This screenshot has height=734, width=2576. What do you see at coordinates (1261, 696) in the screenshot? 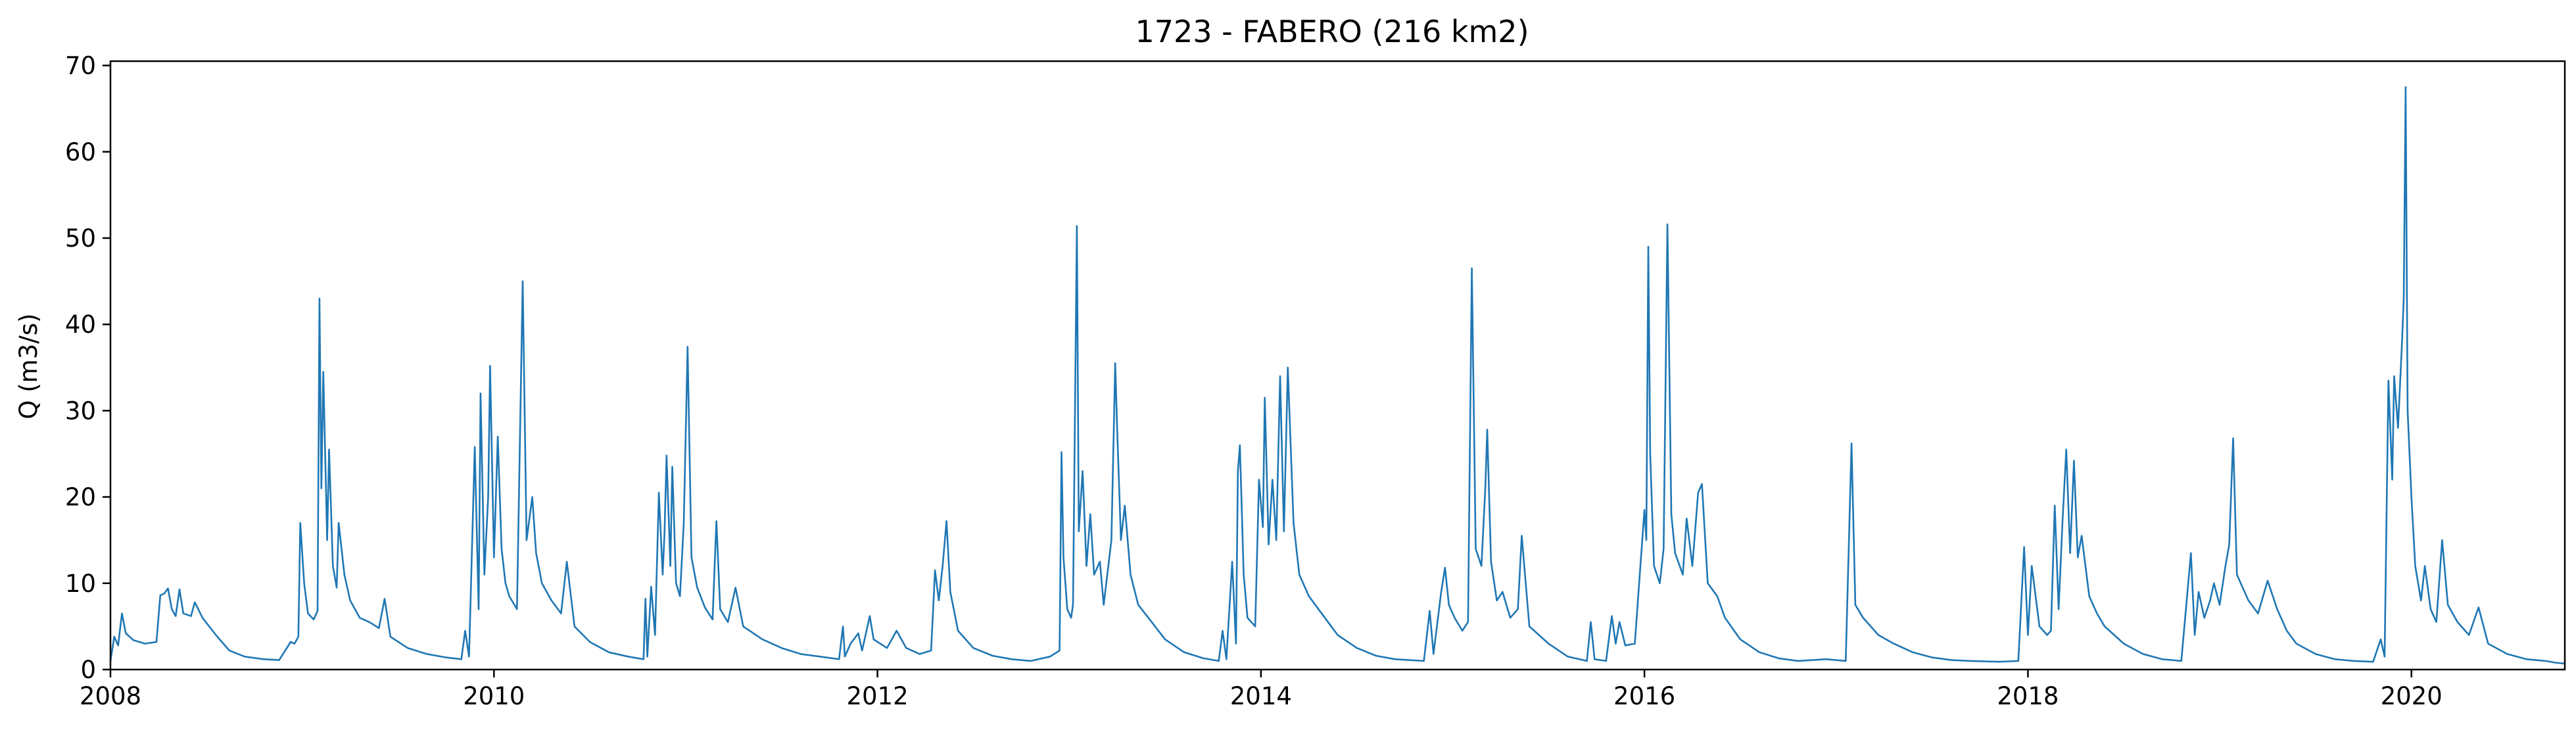
I see `x-tick-label: 2014` at bounding box center [1261, 696].